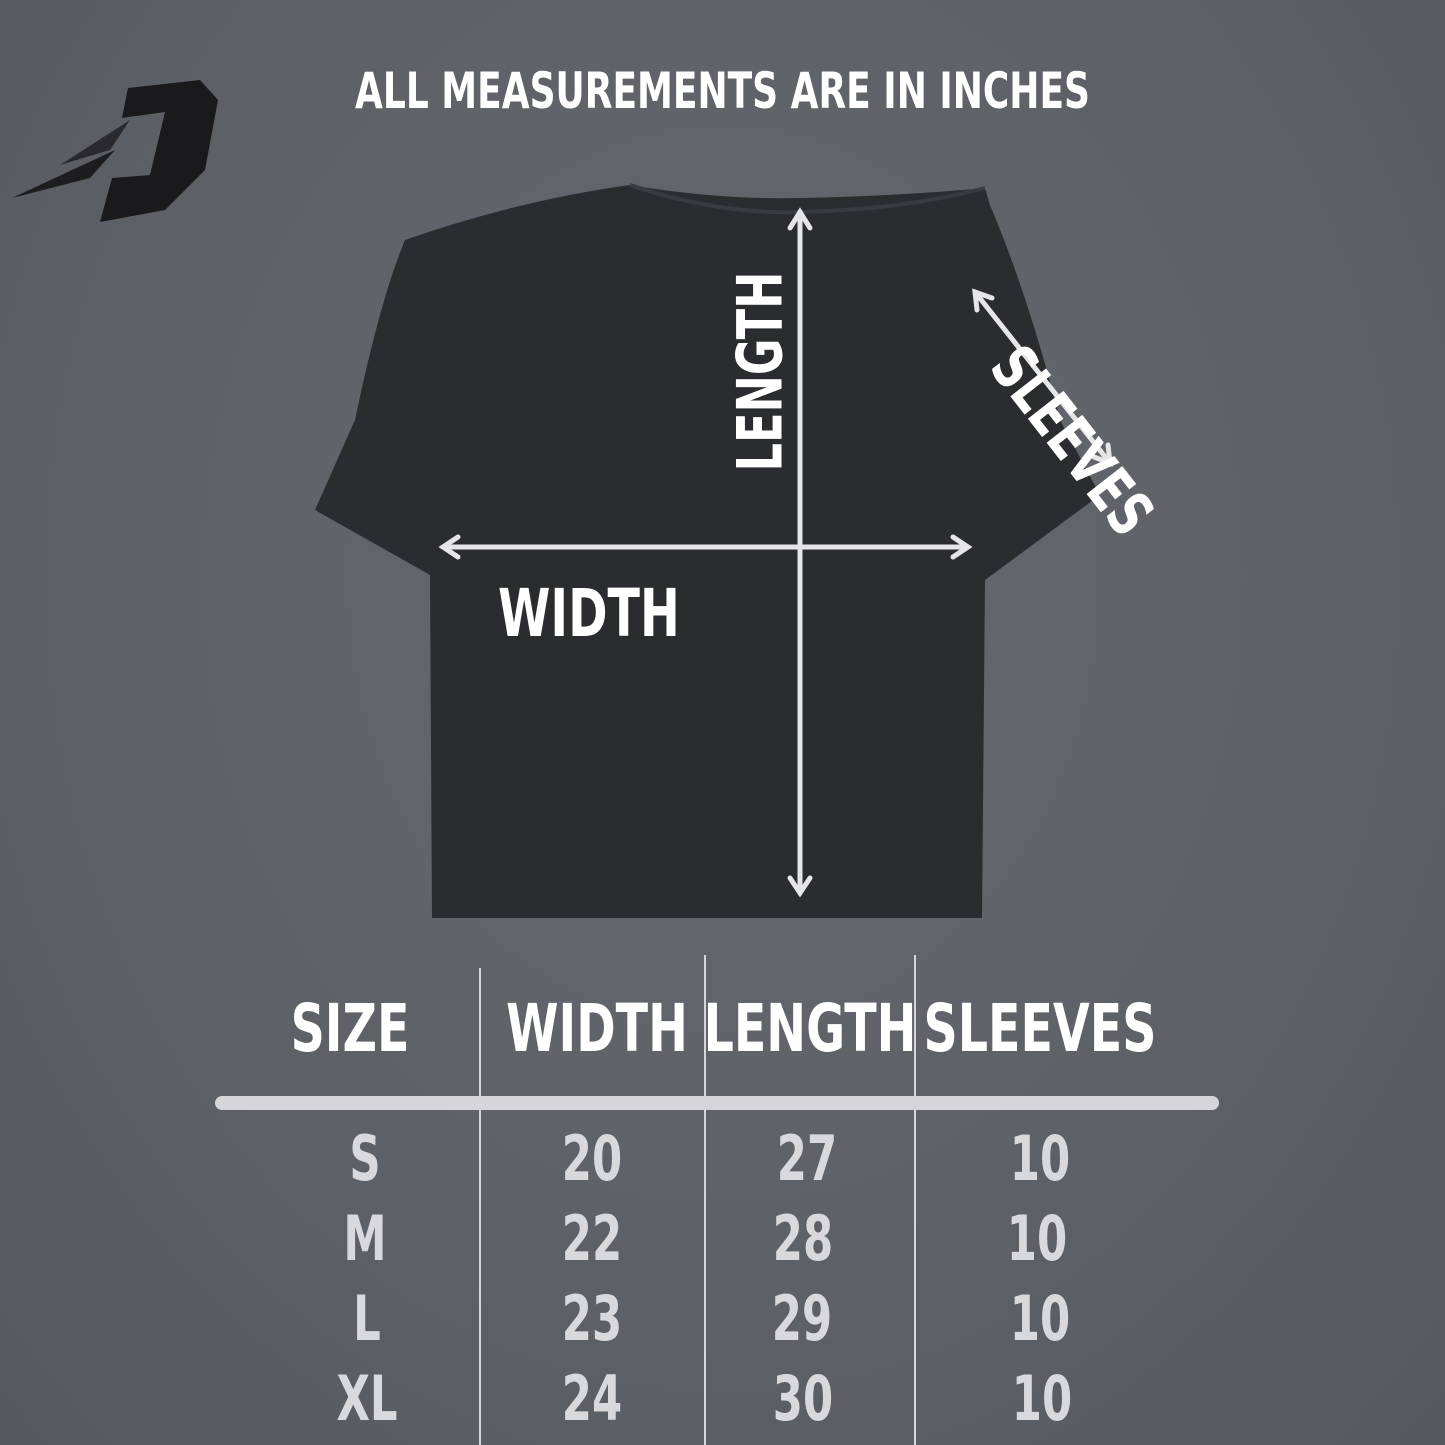  What do you see at coordinates (350, 1028) in the screenshot?
I see `header-size: SIZE` at bounding box center [350, 1028].